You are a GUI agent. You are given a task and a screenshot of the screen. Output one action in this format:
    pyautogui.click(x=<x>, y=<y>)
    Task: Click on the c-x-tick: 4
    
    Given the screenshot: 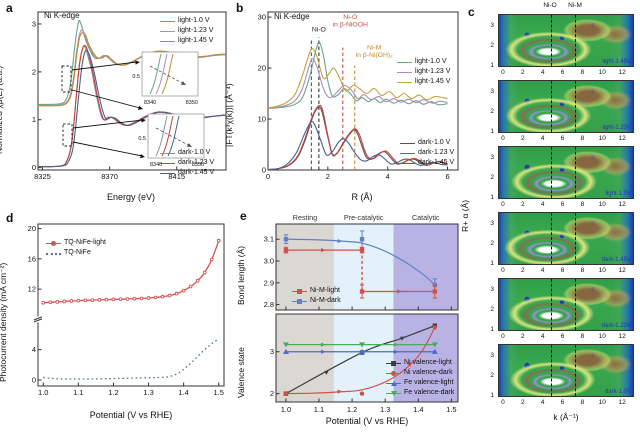 What is the action you would take?
    pyautogui.click(x=542, y=270)
    